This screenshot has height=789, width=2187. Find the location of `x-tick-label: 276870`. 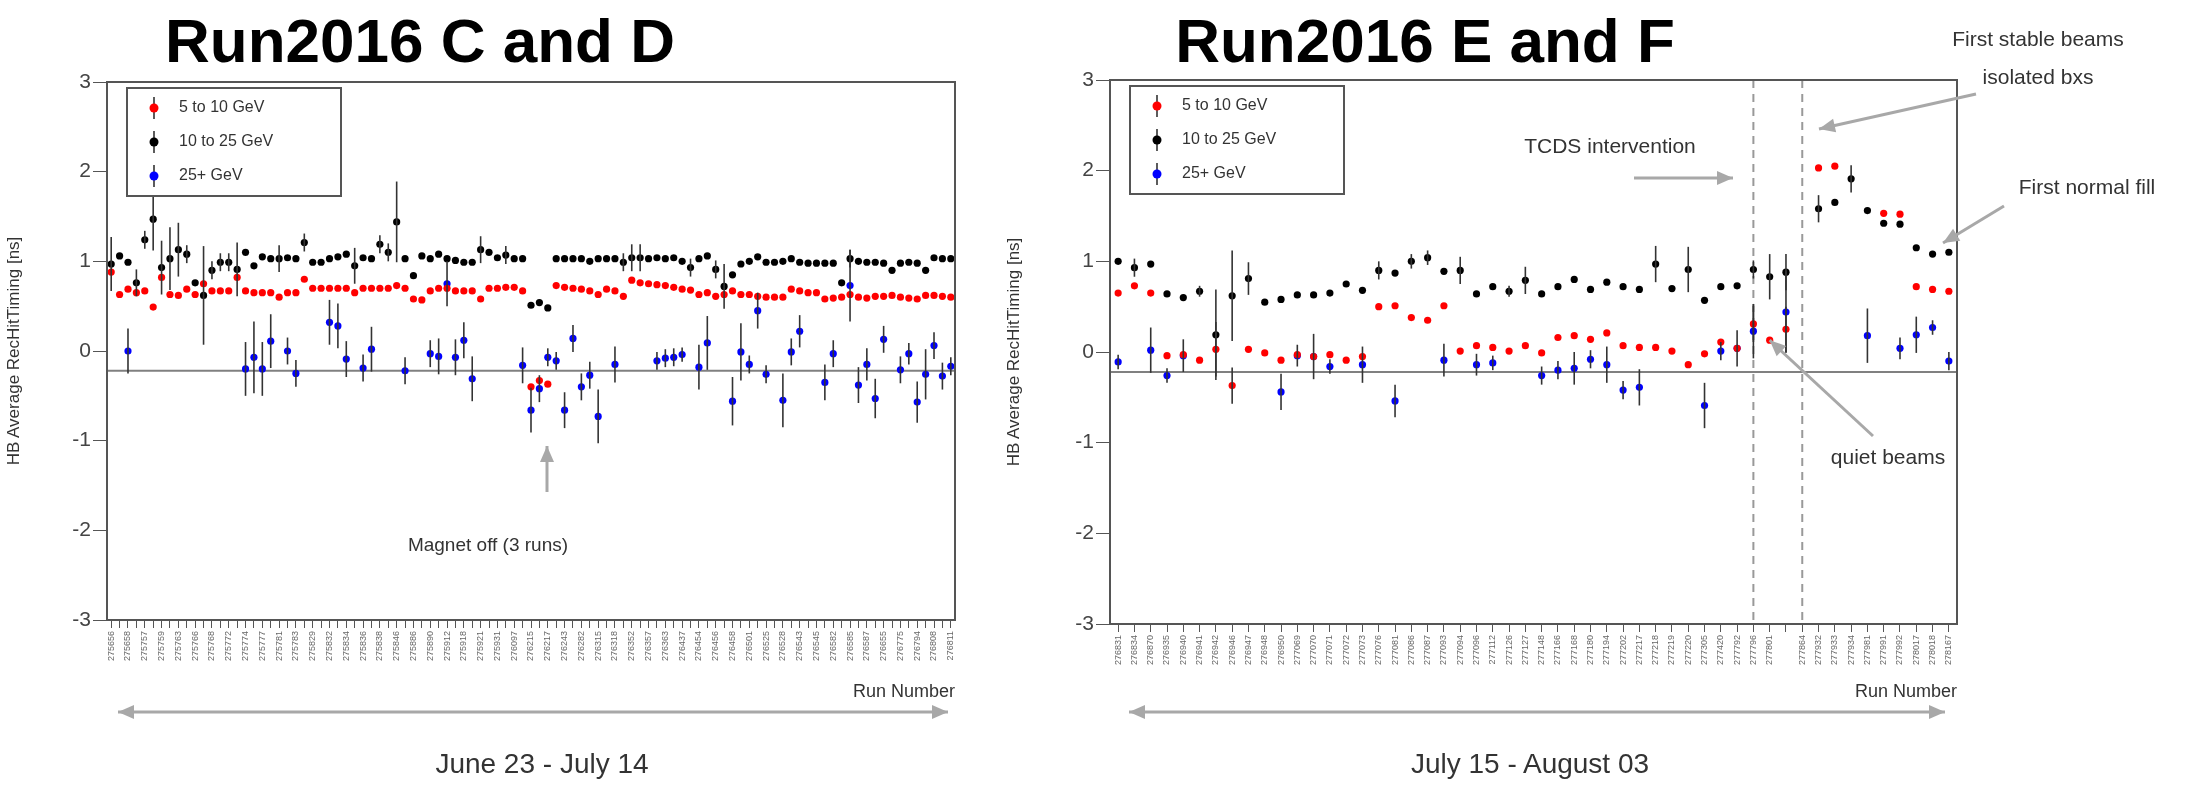

x-tick-label: 276870 is located at coordinates (1150, 650).